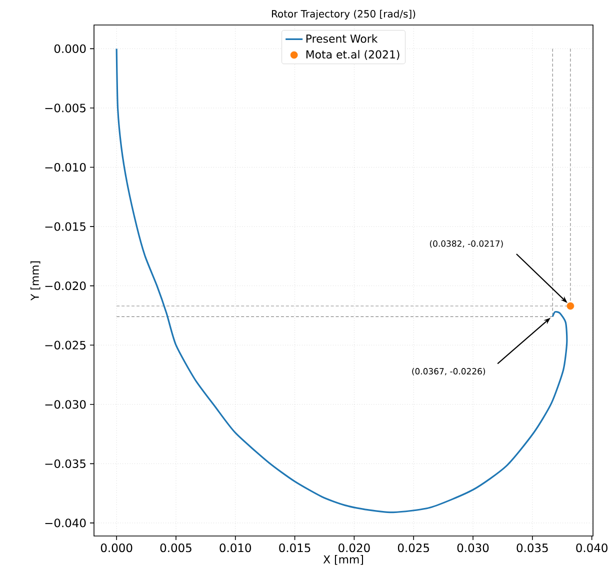 Image resolution: width=613 pixels, height=581 pixels. What do you see at coordinates (592, 548) in the screenshot?
I see `x-tick-label: 0.040` at bounding box center [592, 548].